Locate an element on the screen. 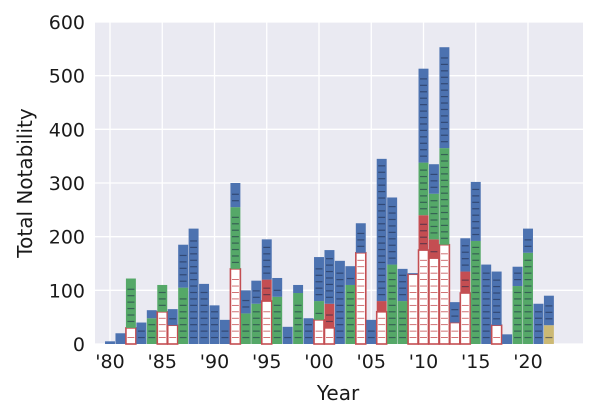  y-tick-label: 200 is located at coordinates (67, 238).